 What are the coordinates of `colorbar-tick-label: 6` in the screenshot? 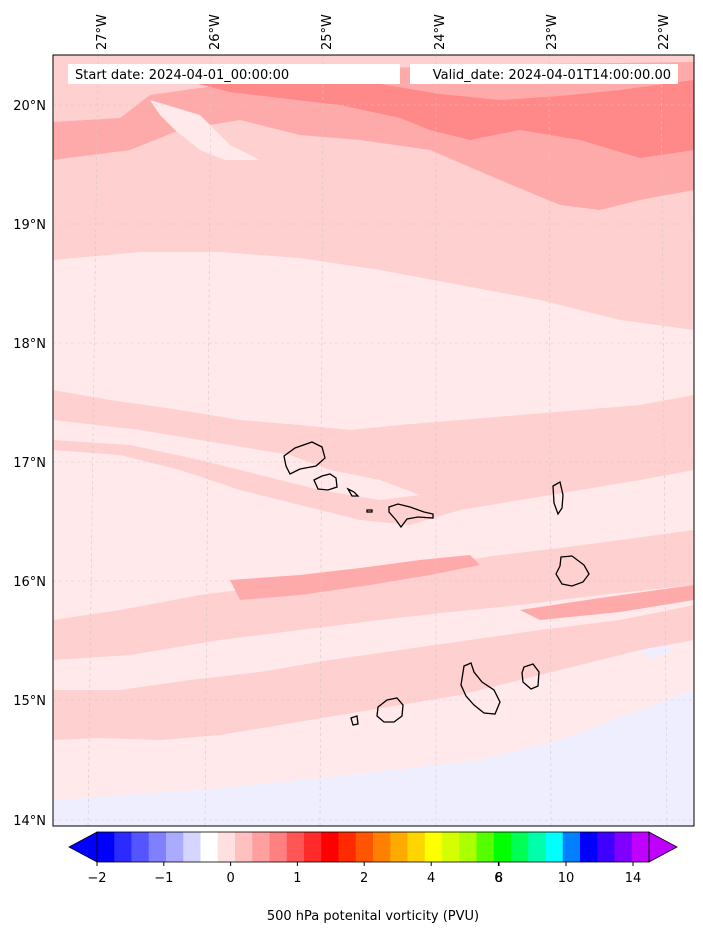 It's located at (498, 878).